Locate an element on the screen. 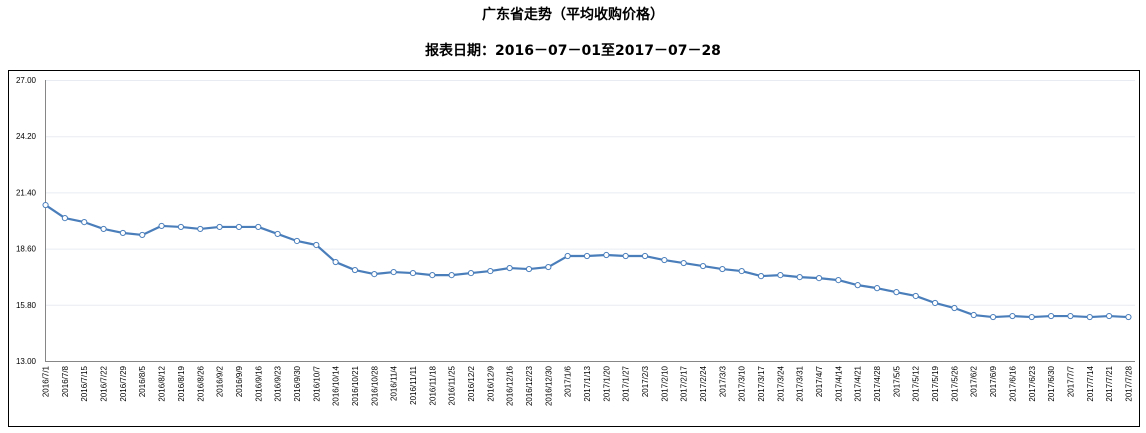  x-tick-label: 2016/12/30 is located at coordinates (548, 385).